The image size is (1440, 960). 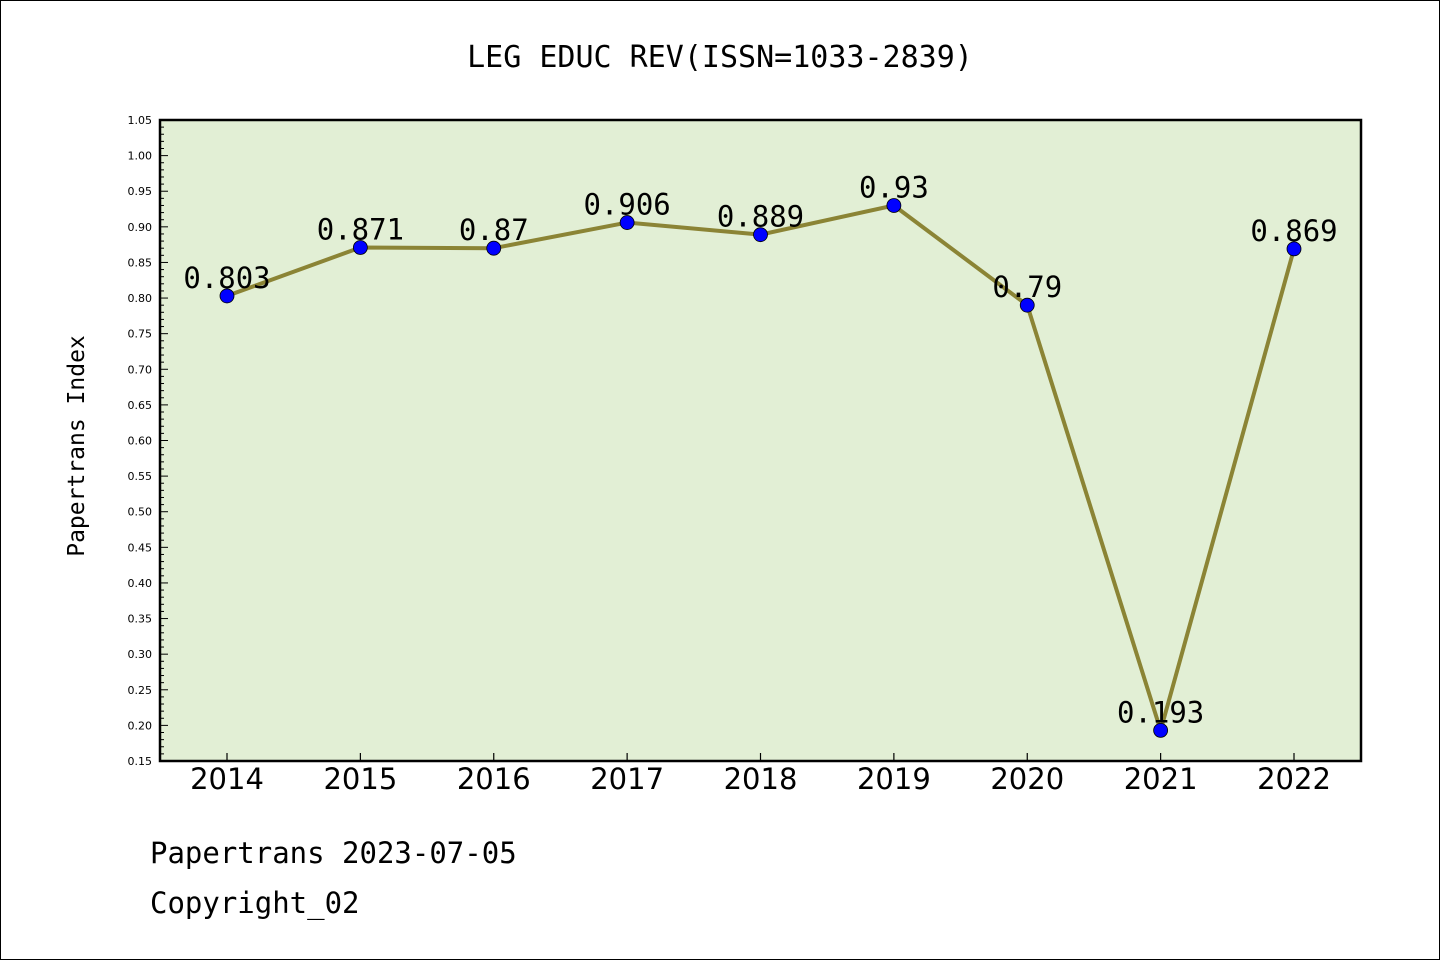 What do you see at coordinates (720, 57) in the screenshot?
I see `chart-title: LEG EDUC REV(ISSN=1033-2839)` at bounding box center [720, 57].